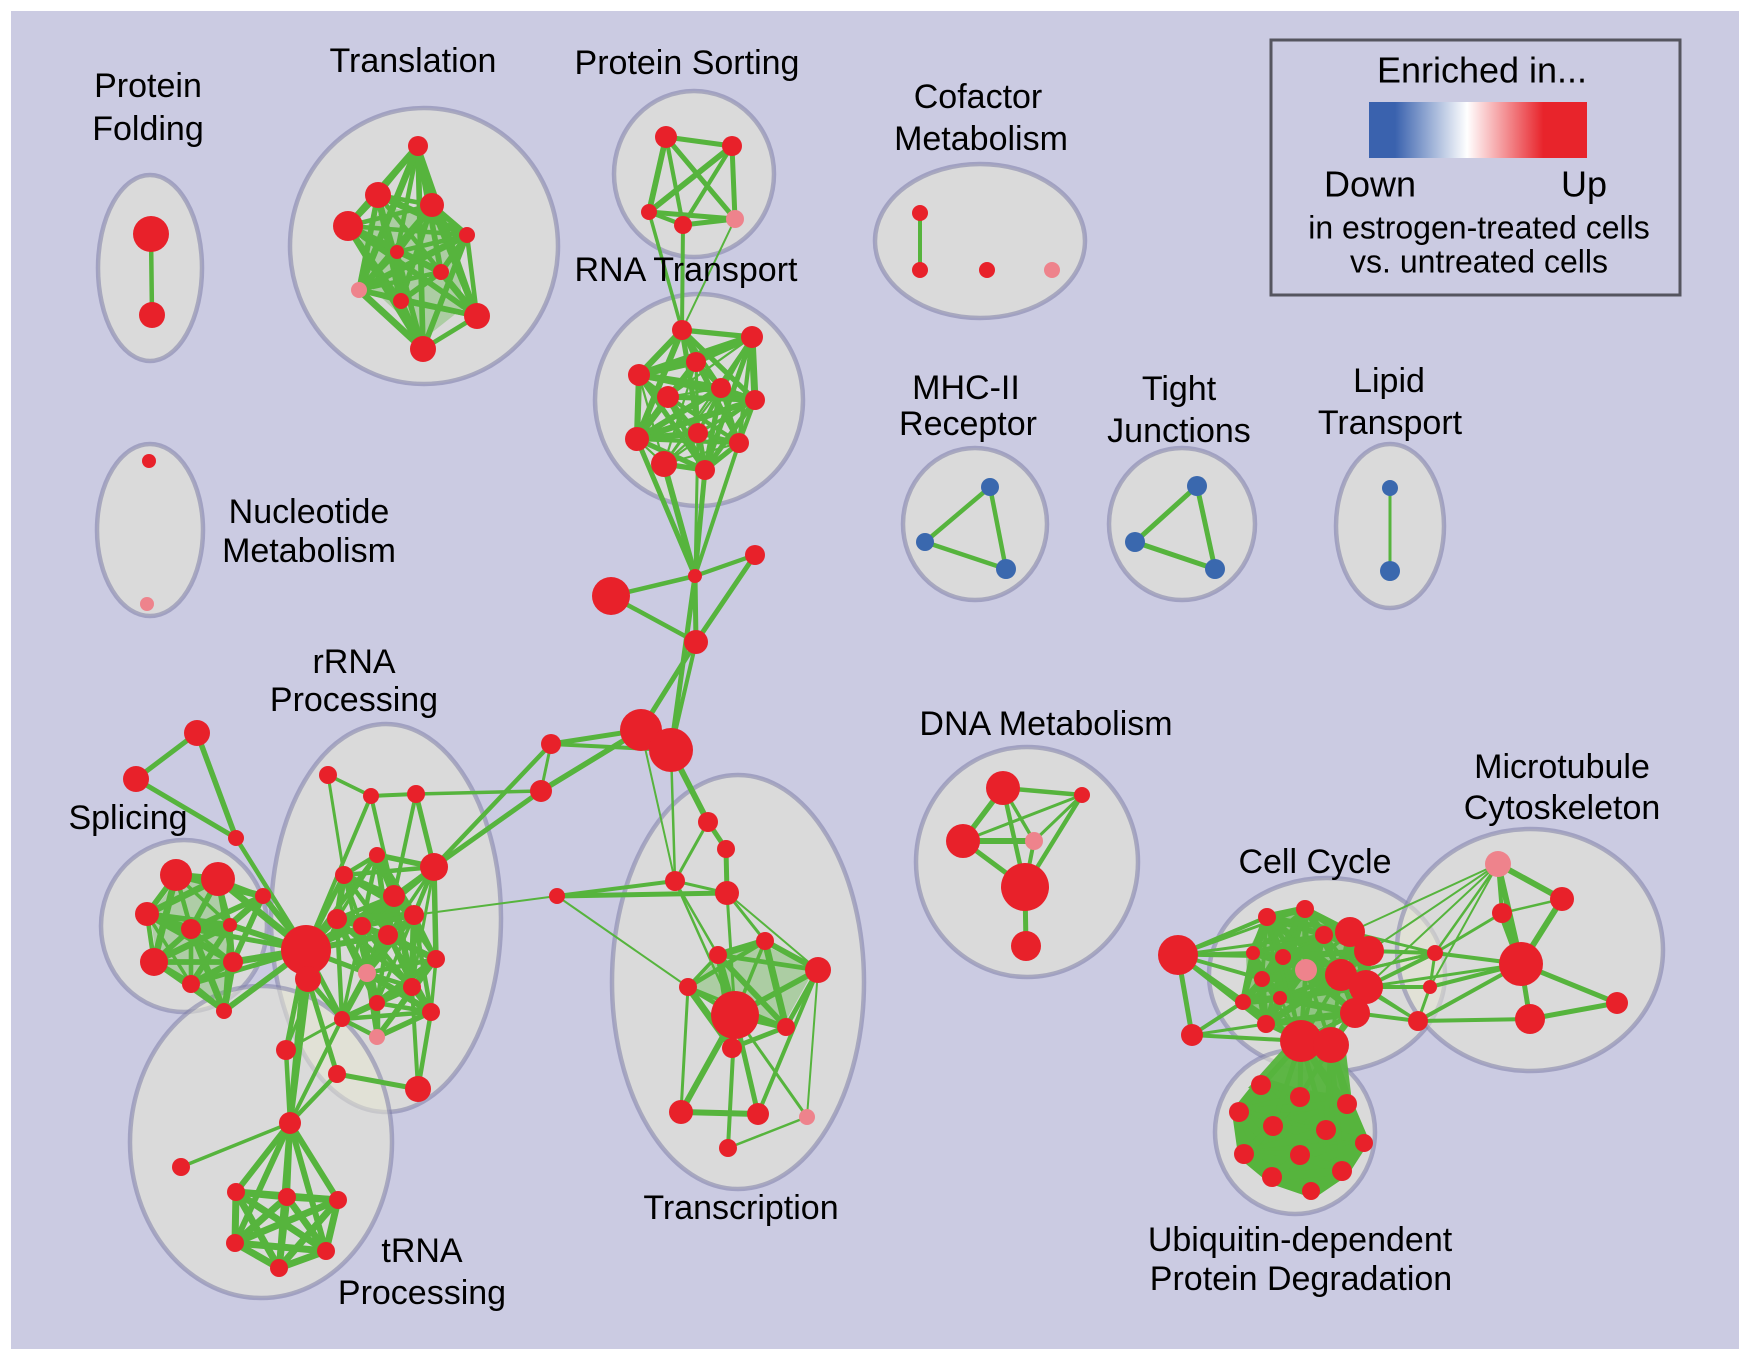 The width and height of the screenshot is (1750, 1365). Describe the element at coordinates (1314, 862) in the screenshot. I see `svg-text: Cell Cycle` at that location.